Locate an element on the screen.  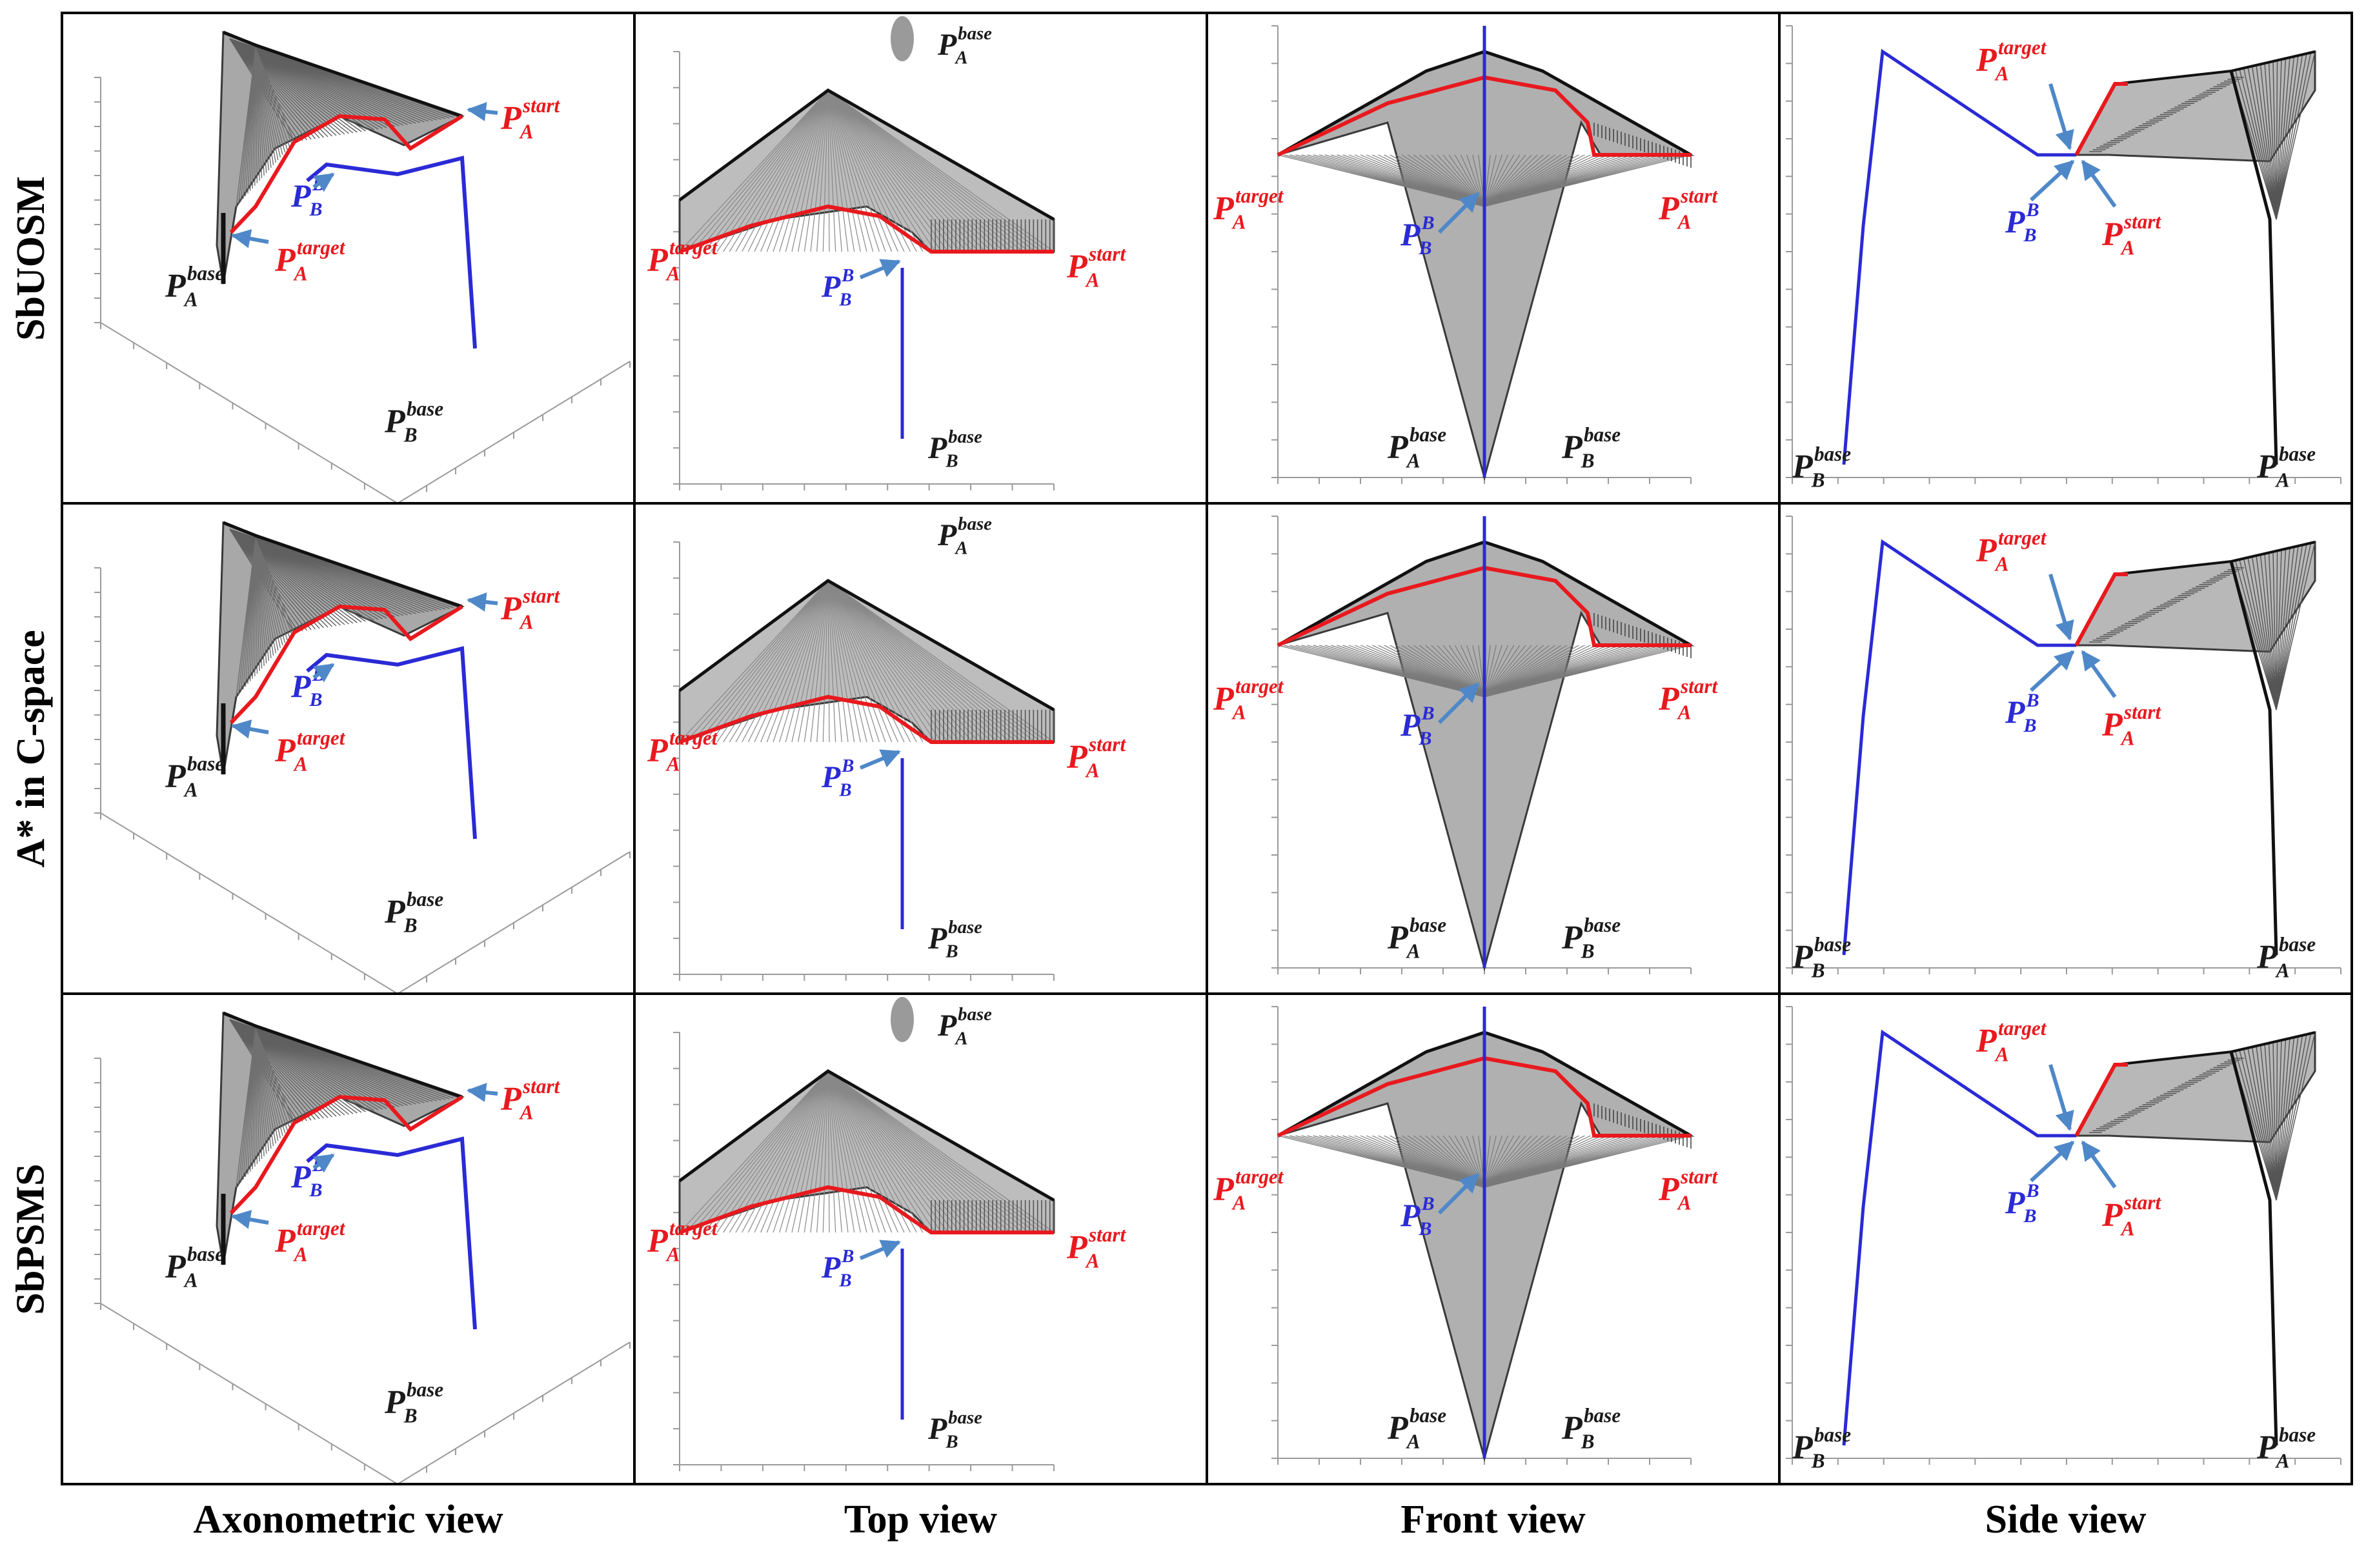
label-pb-superscript: B is located at coordinates (847, 1256).